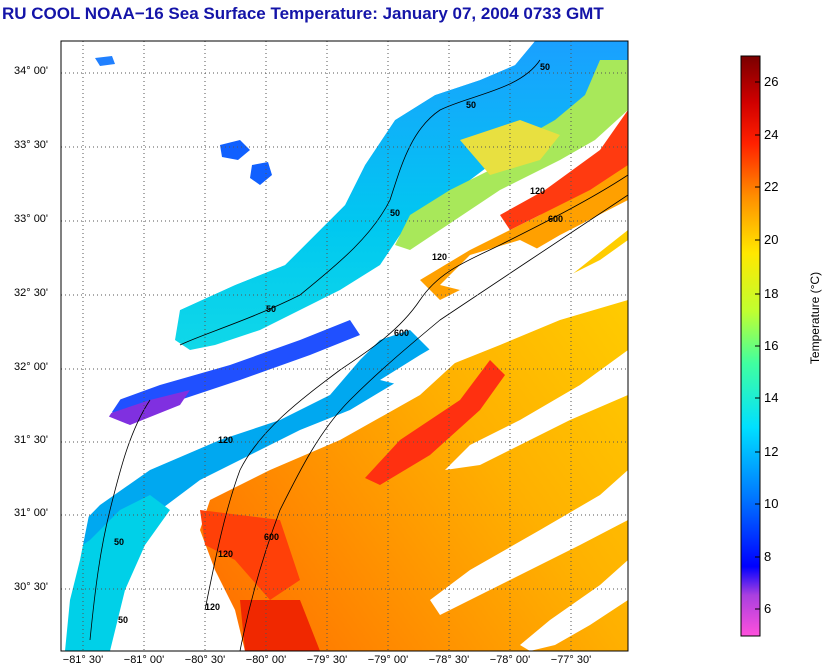  What do you see at coordinates (771, 345) in the screenshot?
I see `colorbar-tick-label: 16` at bounding box center [771, 345].